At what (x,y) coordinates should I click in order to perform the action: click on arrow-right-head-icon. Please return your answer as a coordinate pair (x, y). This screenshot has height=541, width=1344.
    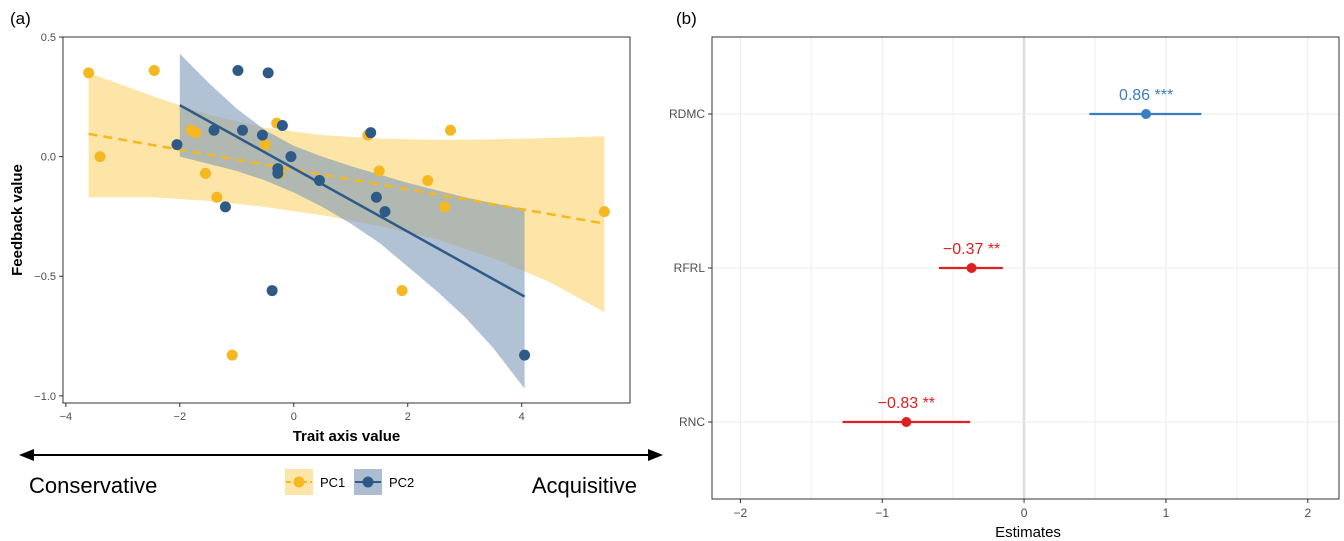
    Looking at the image, I should click on (655, 455).